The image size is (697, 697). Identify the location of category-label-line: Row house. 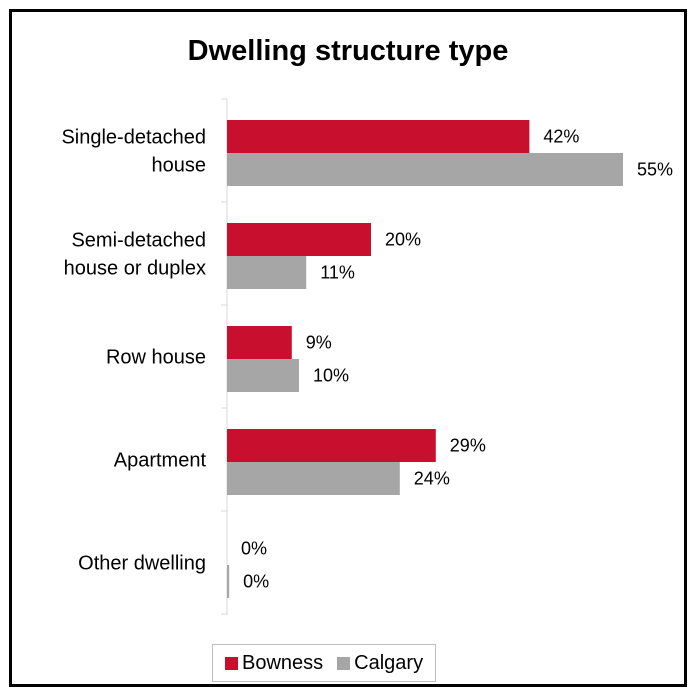
(156, 358).